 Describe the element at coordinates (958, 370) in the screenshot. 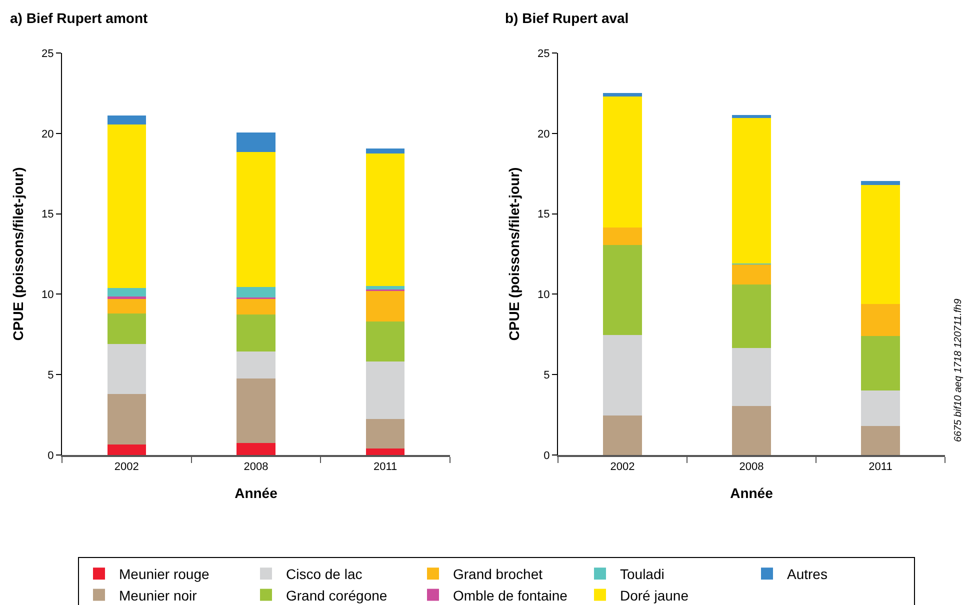

I see `text: 6675 bif10 aeq 1718 120711.fh9` at that location.